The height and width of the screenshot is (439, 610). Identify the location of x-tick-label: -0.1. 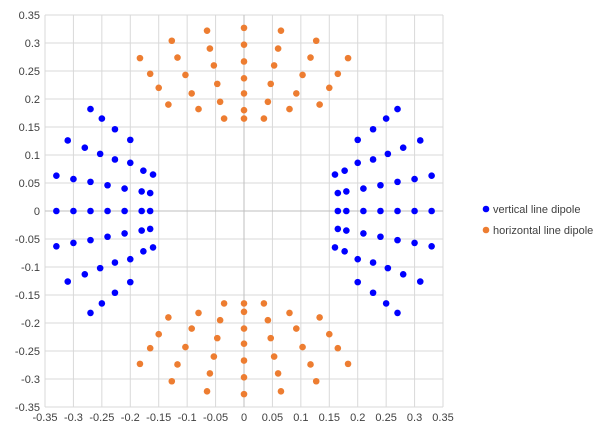
(187, 418).